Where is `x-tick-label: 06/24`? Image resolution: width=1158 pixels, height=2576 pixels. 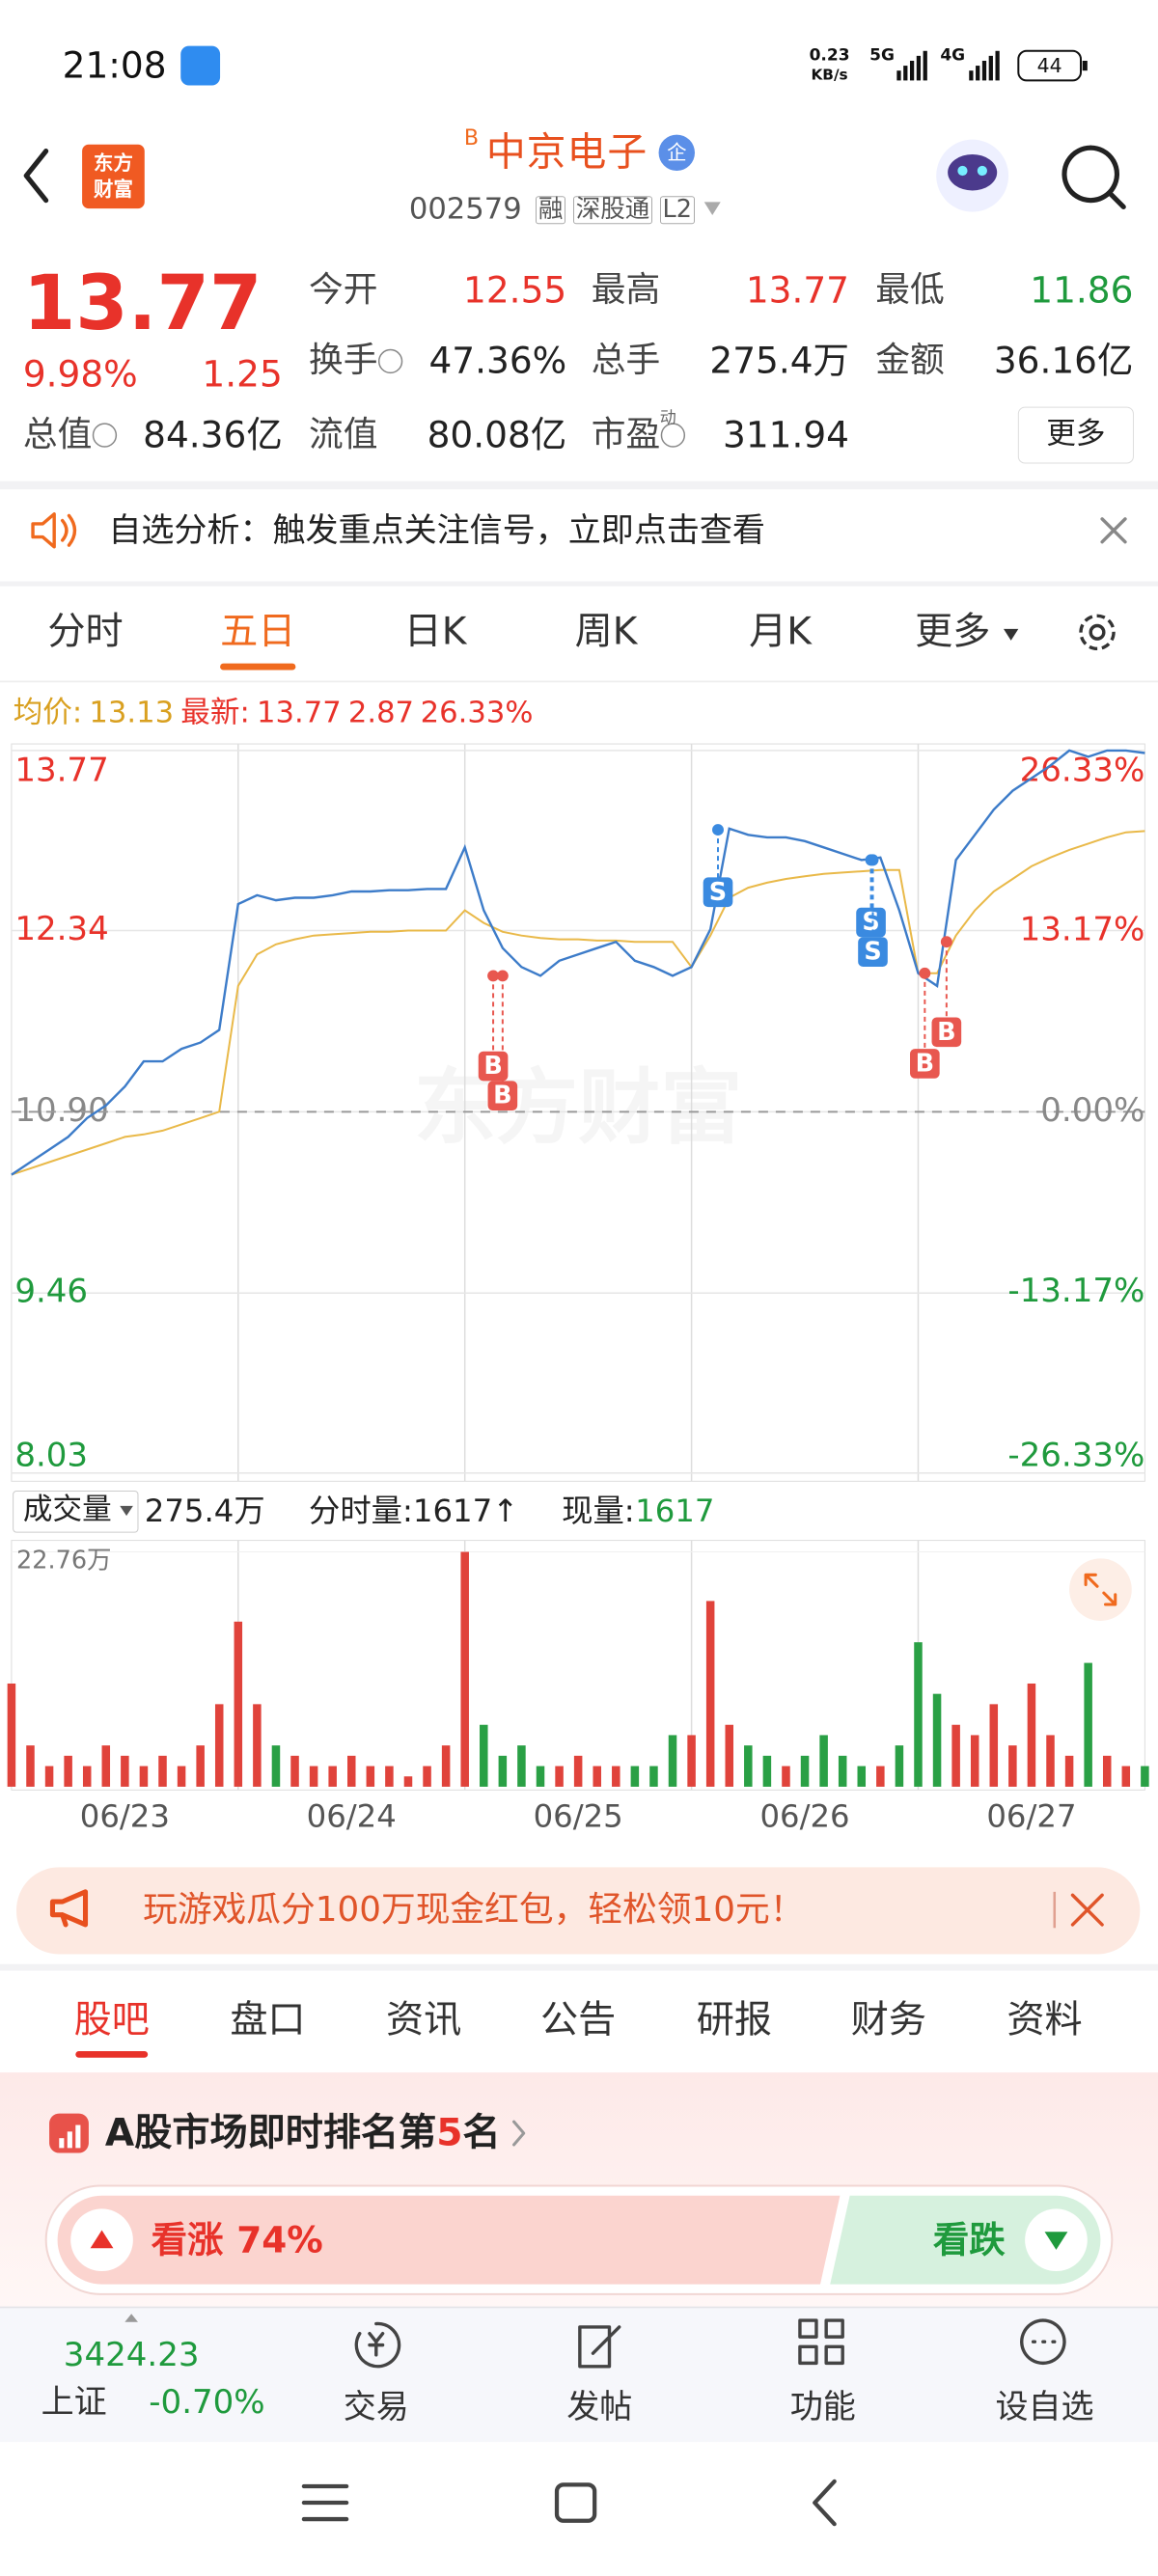 x-tick-label: 06/24 is located at coordinates (352, 1816).